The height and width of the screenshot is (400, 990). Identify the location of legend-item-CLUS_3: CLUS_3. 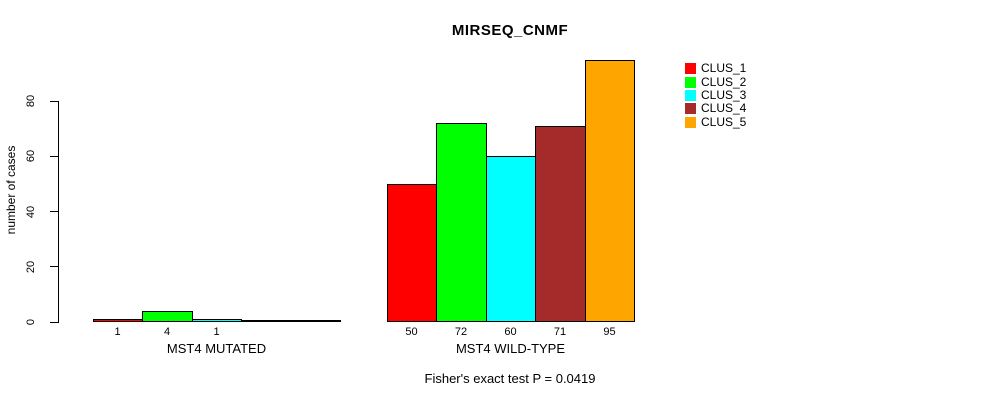
(716, 94).